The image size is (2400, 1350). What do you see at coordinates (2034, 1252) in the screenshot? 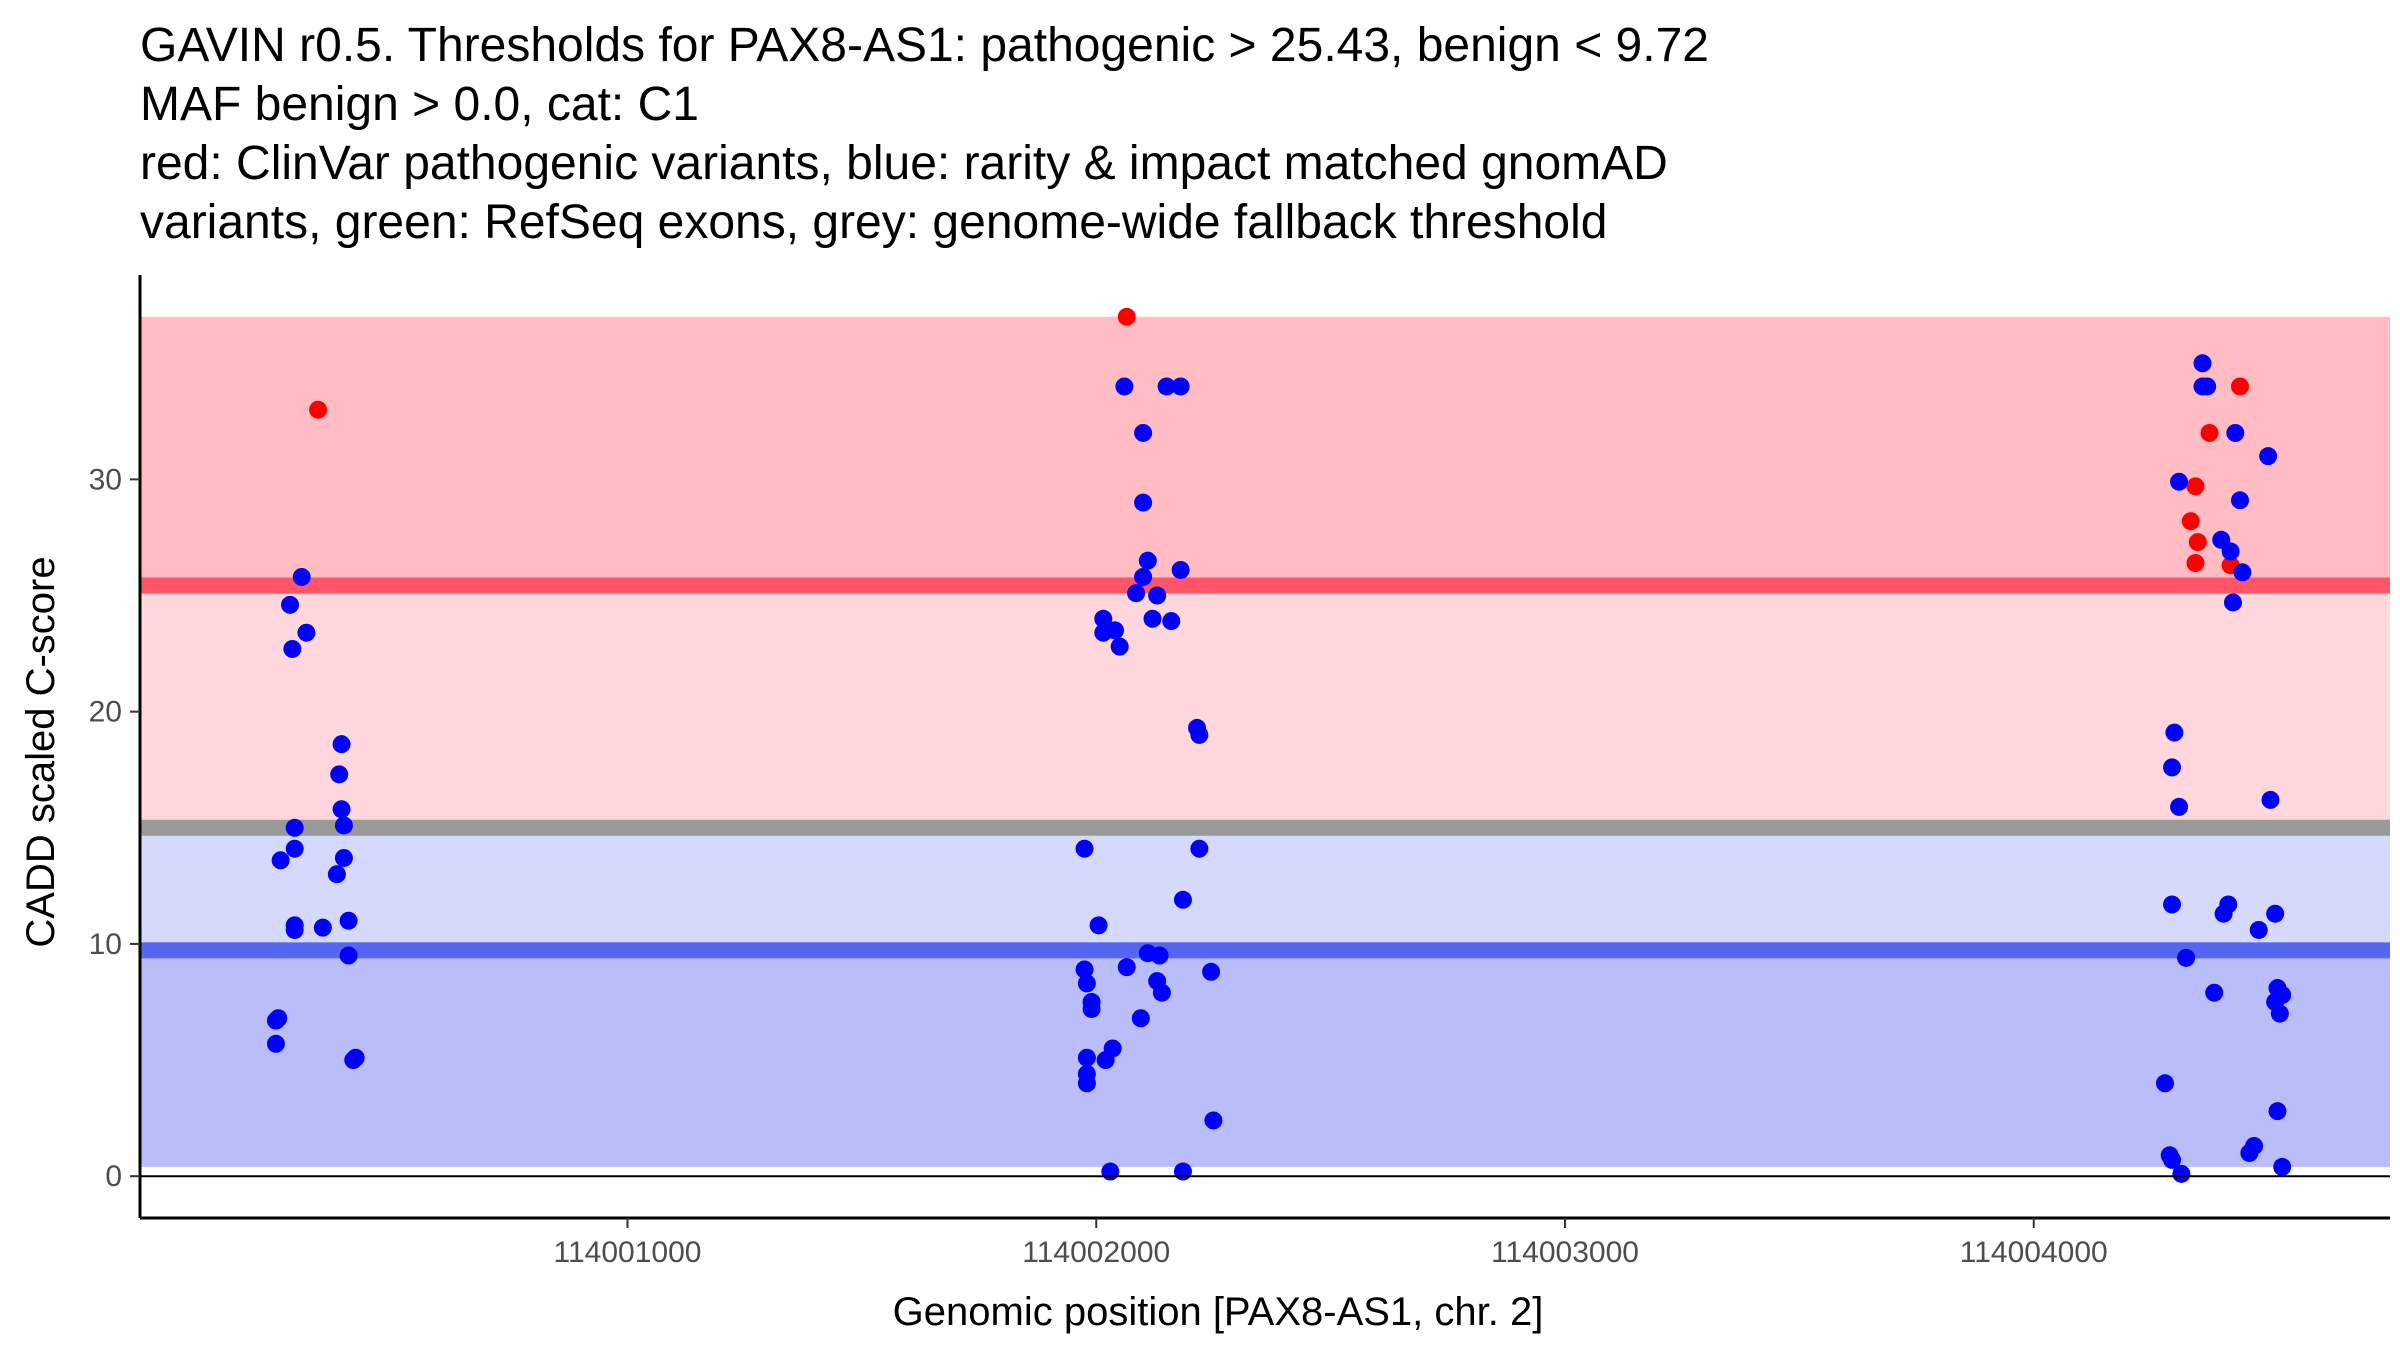
I see `x-tick-label: 114004000` at bounding box center [2034, 1252].